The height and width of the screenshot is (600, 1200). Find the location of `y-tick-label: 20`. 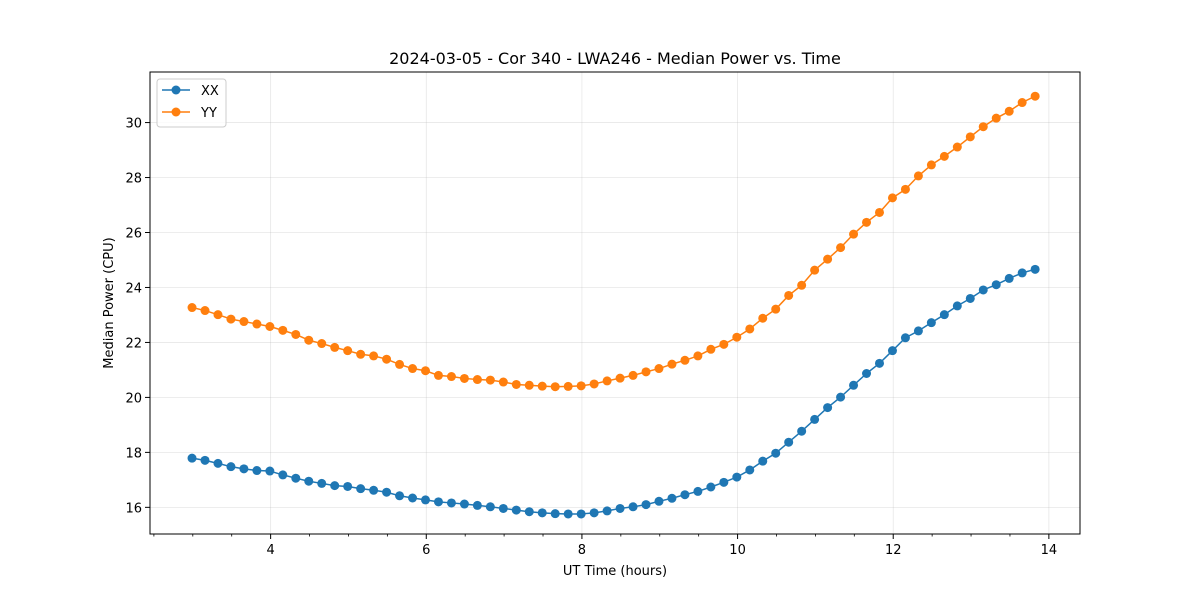

y-tick-label: 20 is located at coordinates (133, 398).